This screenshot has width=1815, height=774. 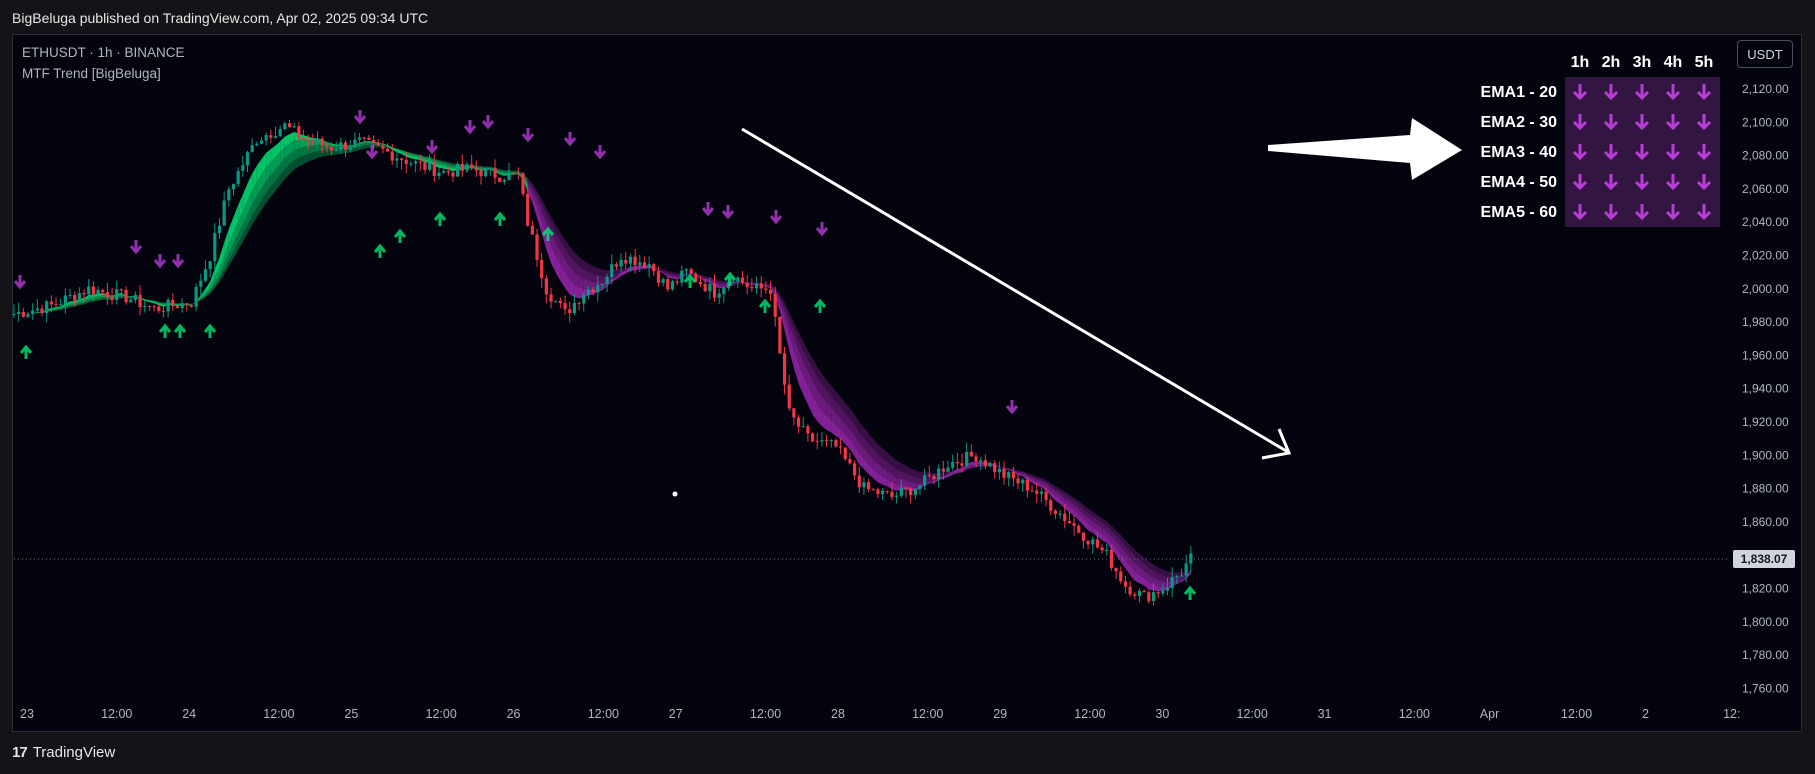 What do you see at coordinates (91, 73) in the screenshot?
I see `indicator-legend: MTF Trend [BigBeluga]` at bounding box center [91, 73].